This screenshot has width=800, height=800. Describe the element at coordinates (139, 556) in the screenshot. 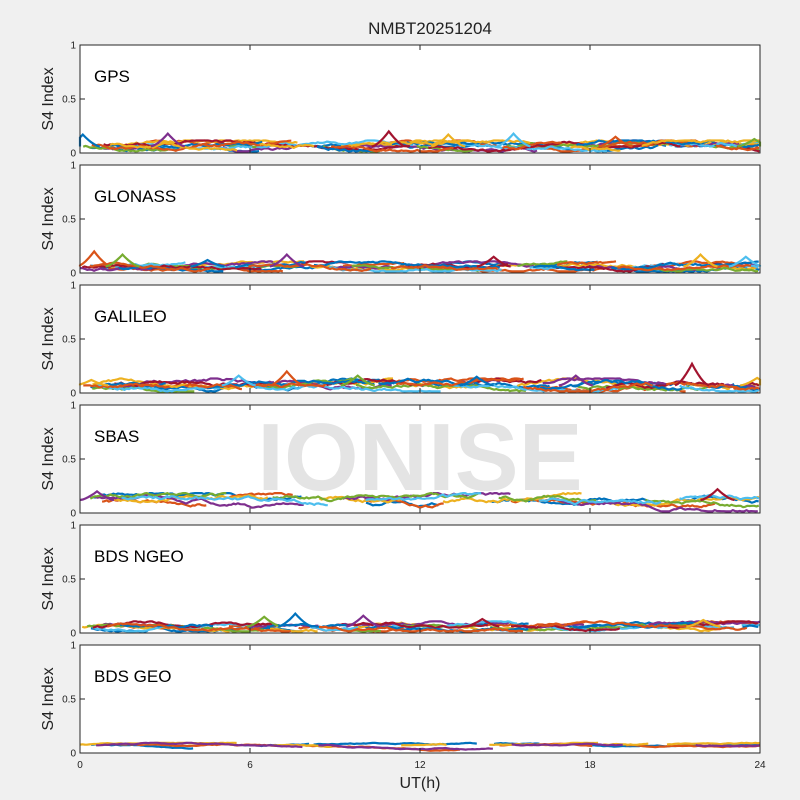

I see `panel-label: BDS NGEO` at that location.